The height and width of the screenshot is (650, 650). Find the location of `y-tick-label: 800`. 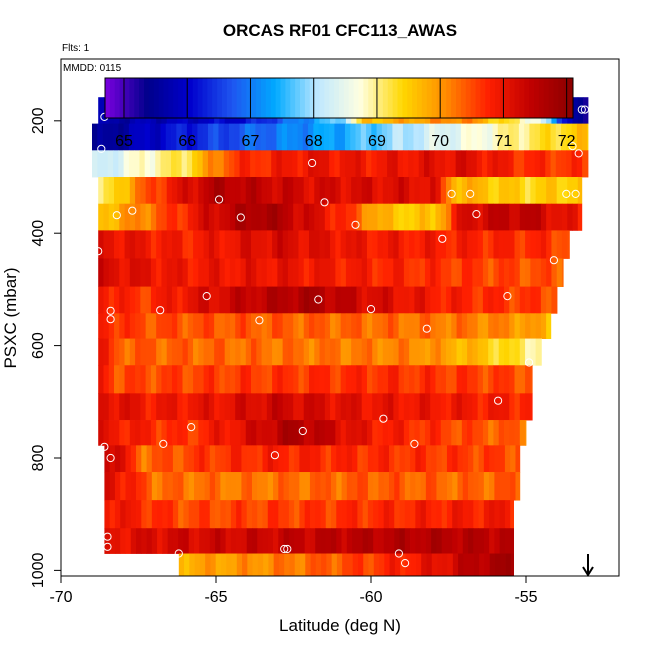

y-tick-label: 800 is located at coordinates (38, 458).